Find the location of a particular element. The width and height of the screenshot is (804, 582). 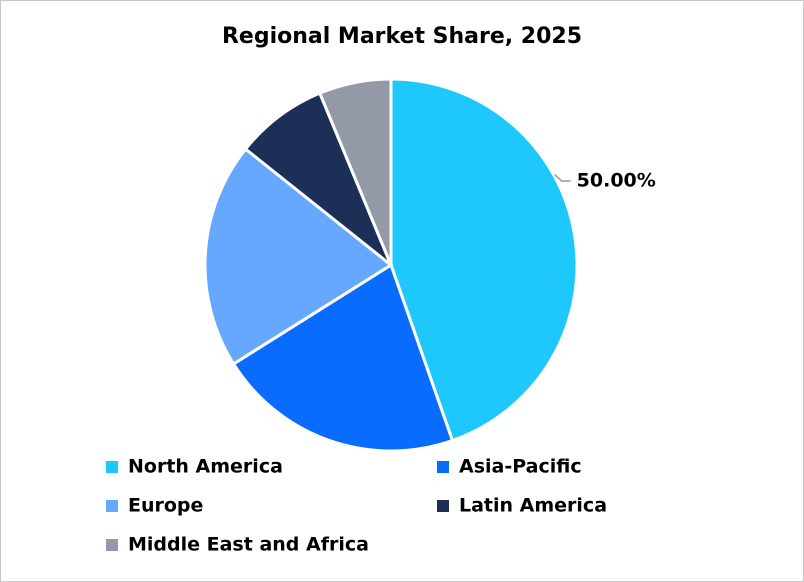

legend-label: Europe is located at coordinates (165, 506).